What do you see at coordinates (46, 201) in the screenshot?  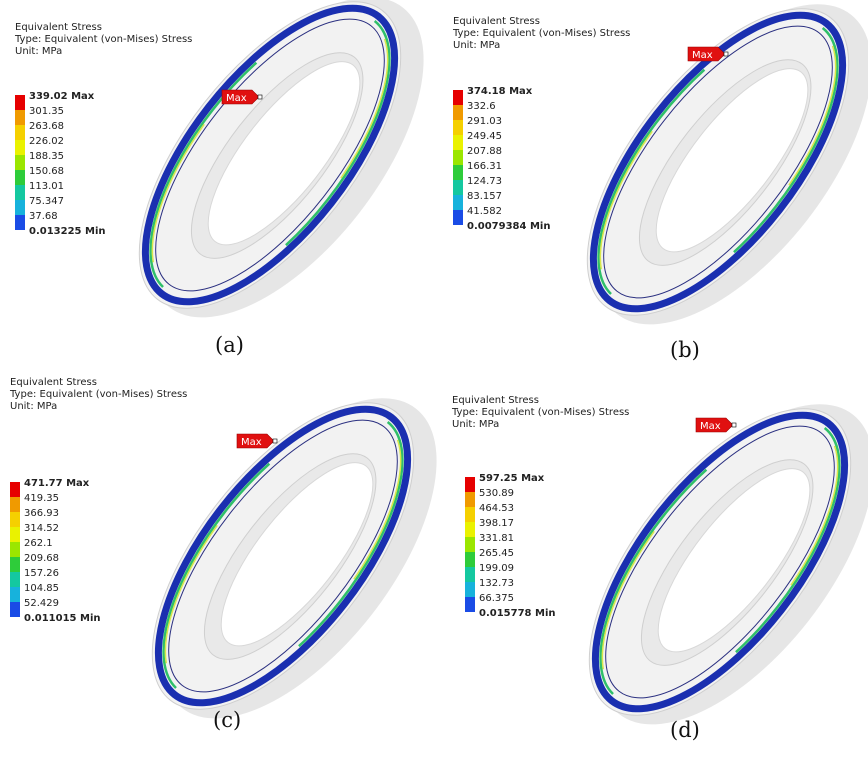 I see `legend-label: 75.347` at bounding box center [46, 201].